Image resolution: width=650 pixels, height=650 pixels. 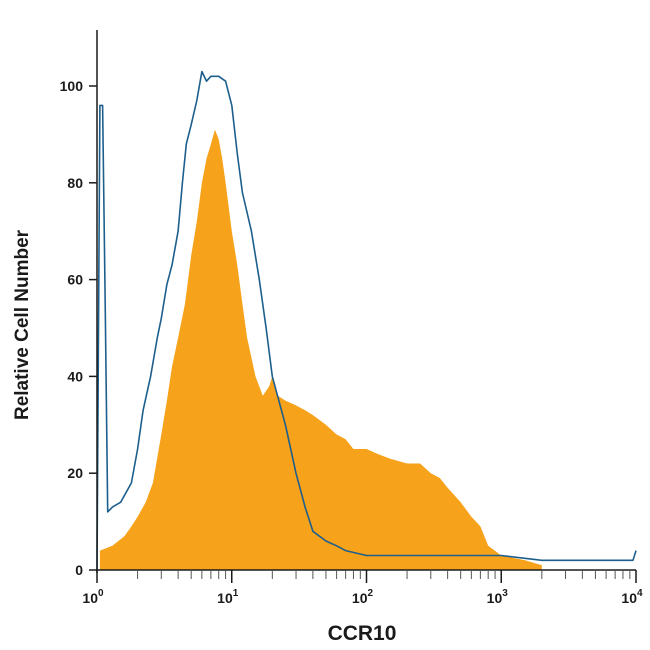 What do you see at coordinates (72, 86) in the screenshot?
I see `y-tick-label: 100` at bounding box center [72, 86].